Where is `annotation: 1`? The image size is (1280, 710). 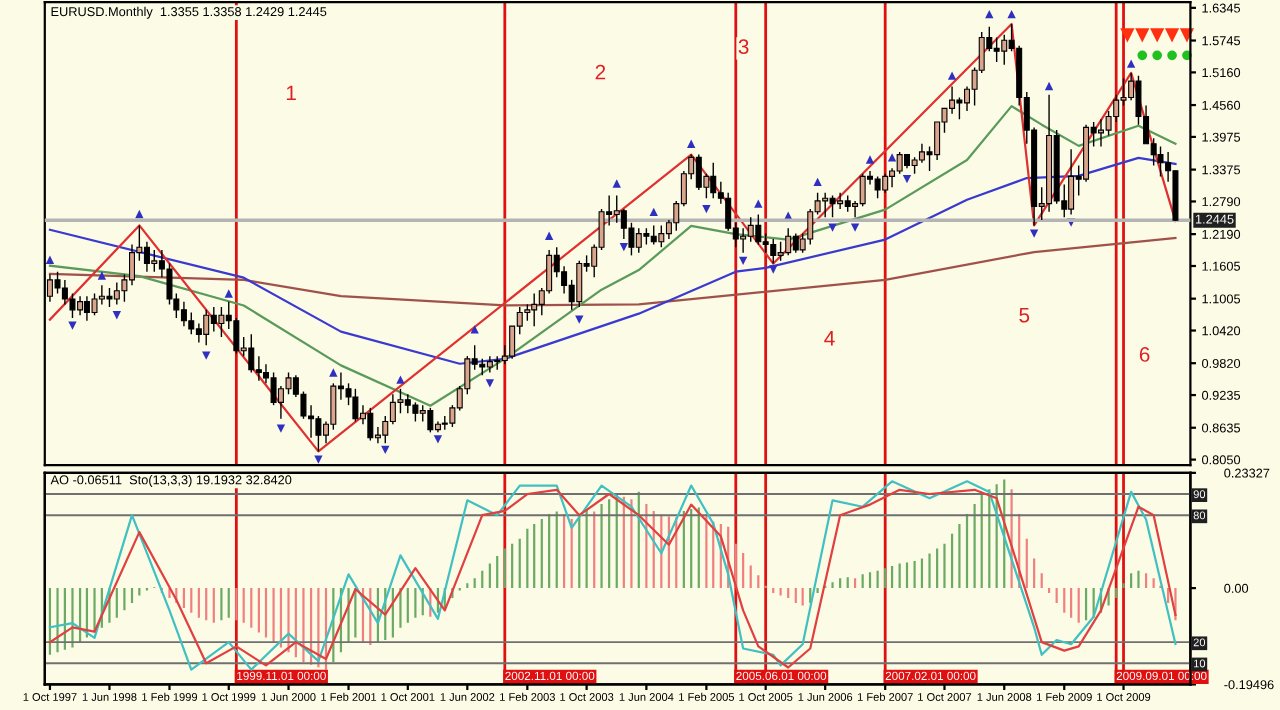
annotation: 1 is located at coordinates (291, 93).